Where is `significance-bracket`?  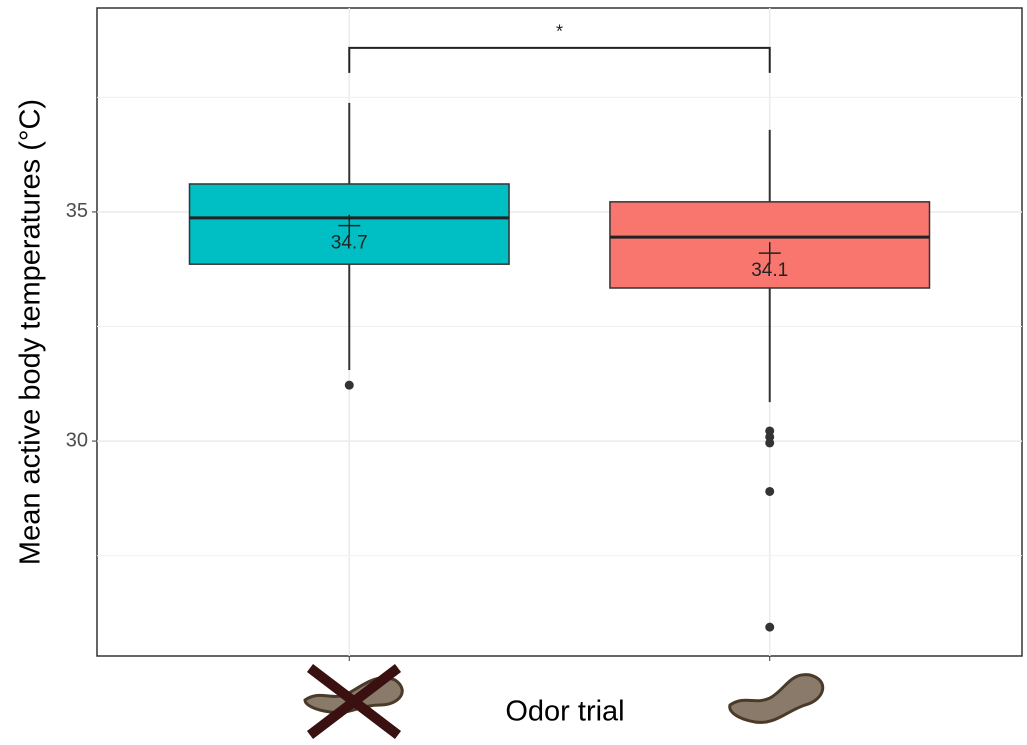 significance-bracket is located at coordinates (559, 59).